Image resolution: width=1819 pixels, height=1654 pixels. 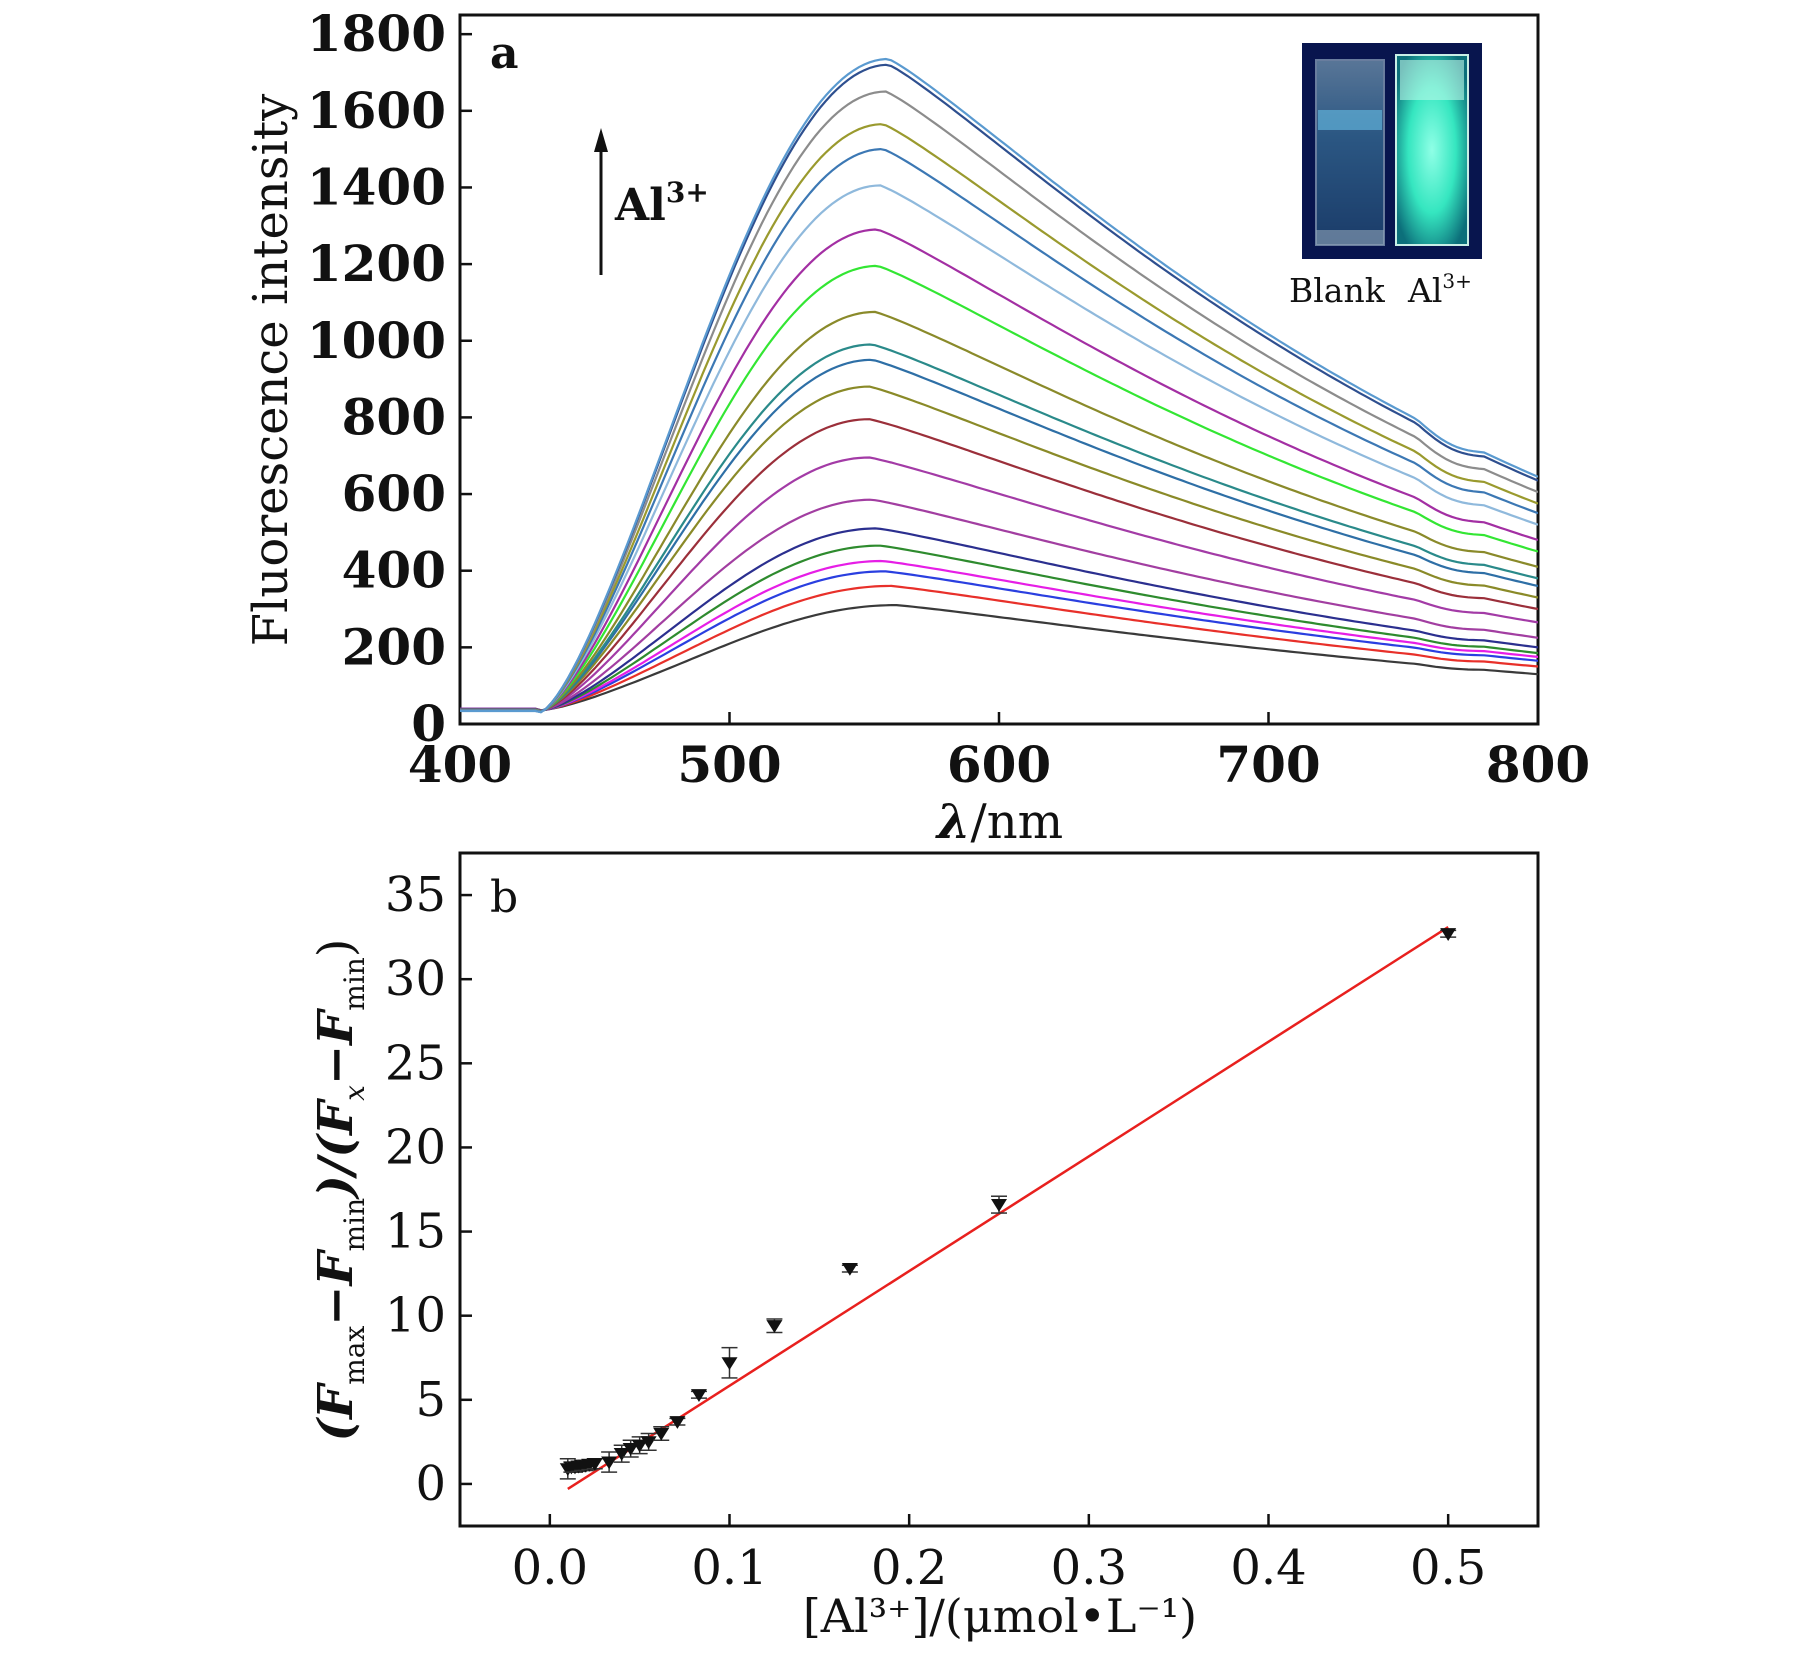 I want to click on spectrum-line-s1, so click(x=999, y=657).